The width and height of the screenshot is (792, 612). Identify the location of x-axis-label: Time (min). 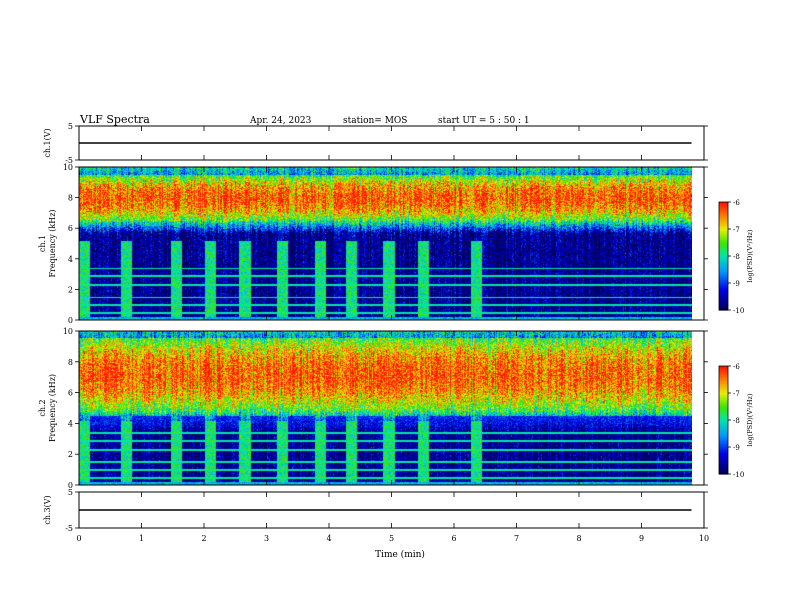
(400, 554).